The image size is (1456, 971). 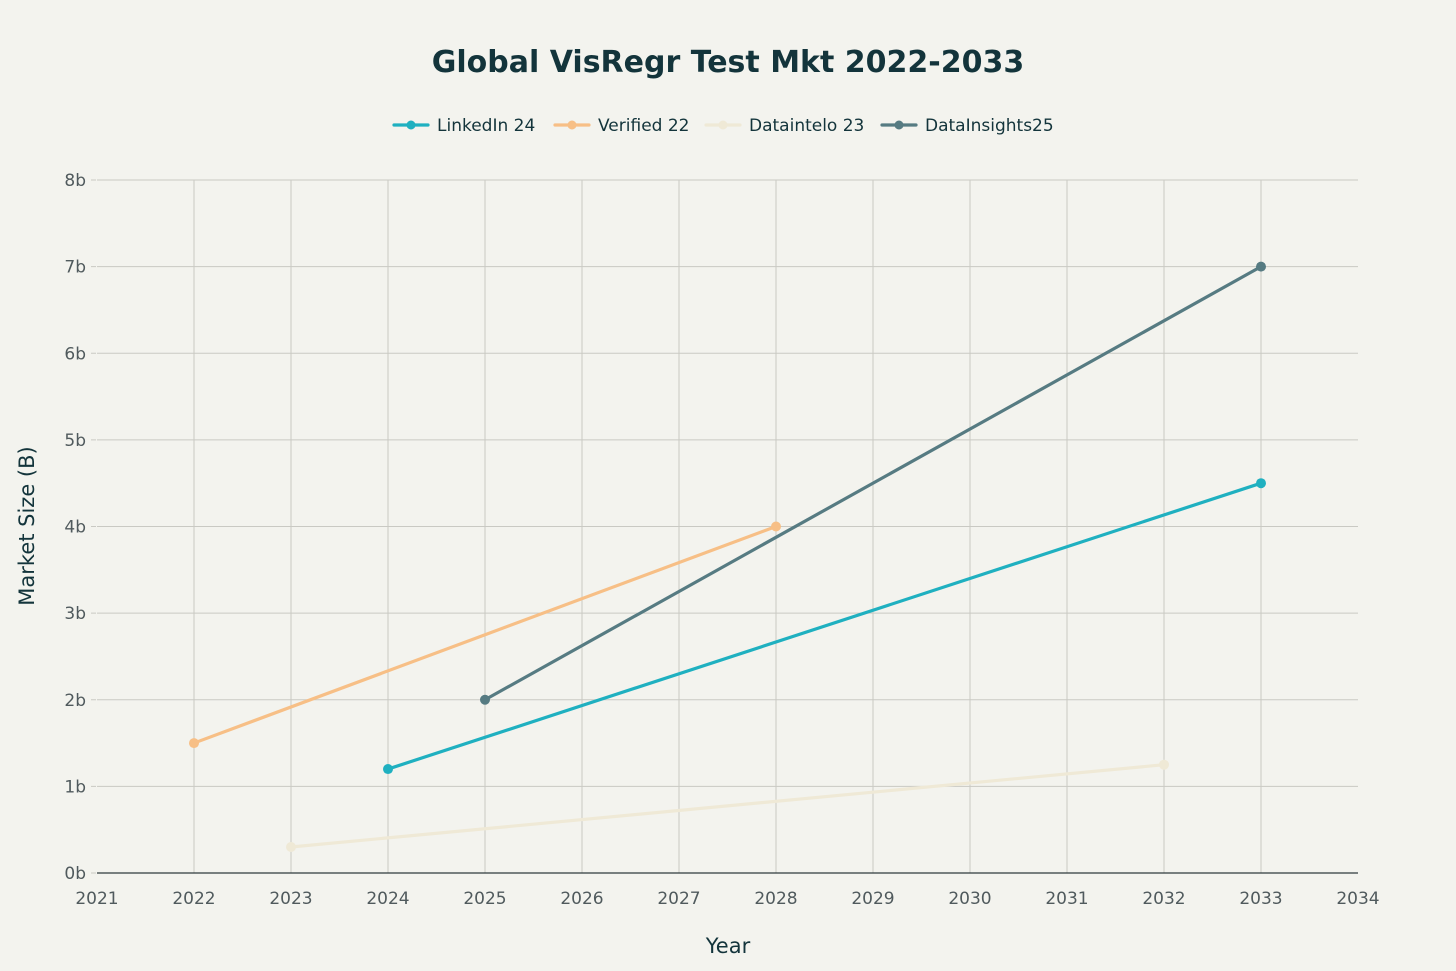 I want to click on x-tick-label: 2030, so click(x=969, y=899).